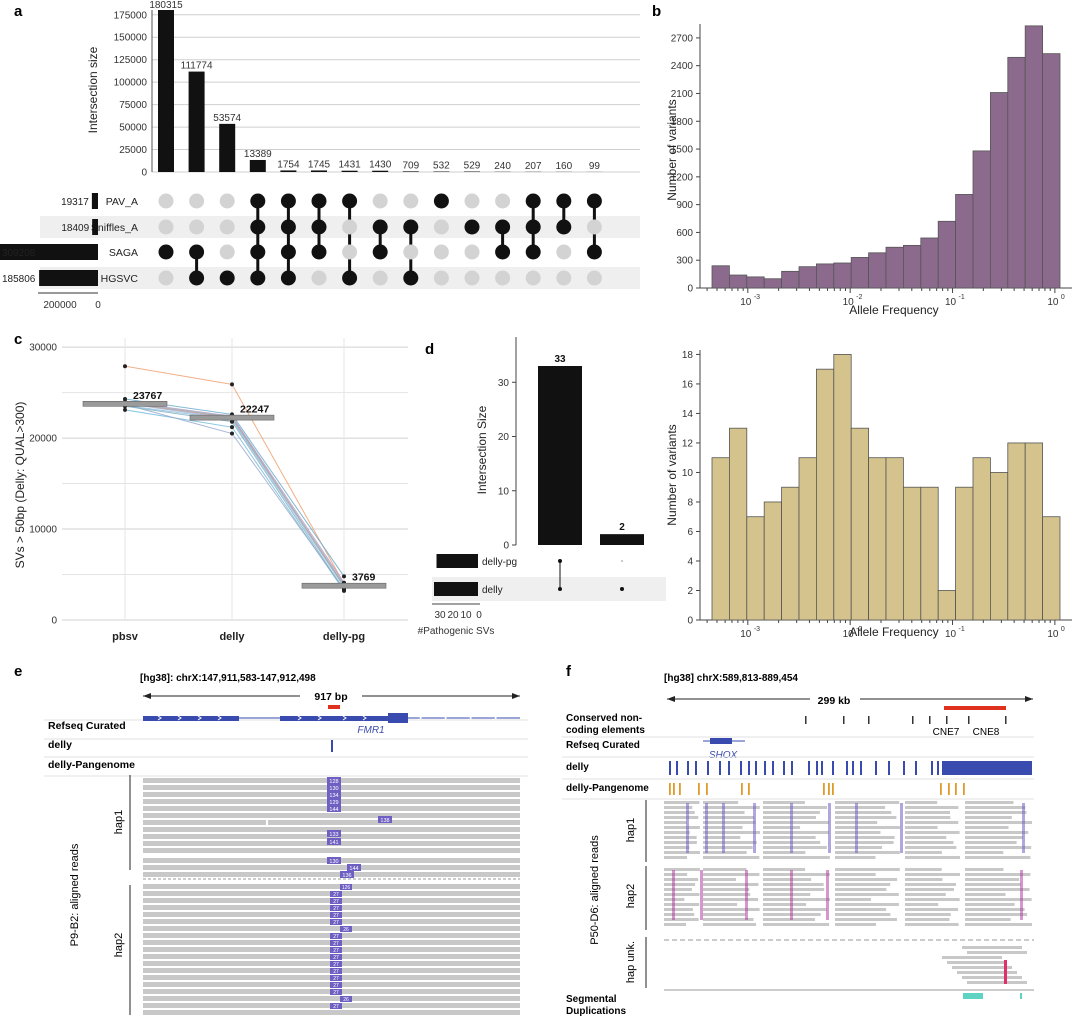 The image size is (1080, 1022). What do you see at coordinates (147, 696) in the screenshot?
I see `e-scale-arrow-left` at bounding box center [147, 696].